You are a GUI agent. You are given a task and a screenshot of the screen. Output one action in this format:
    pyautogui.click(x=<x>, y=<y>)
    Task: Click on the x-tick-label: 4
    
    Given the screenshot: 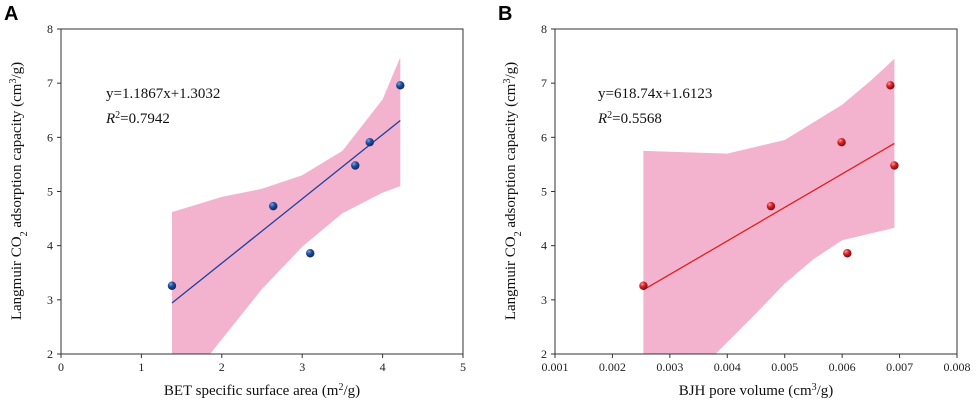 What is the action you would take?
    pyautogui.click(x=383, y=367)
    